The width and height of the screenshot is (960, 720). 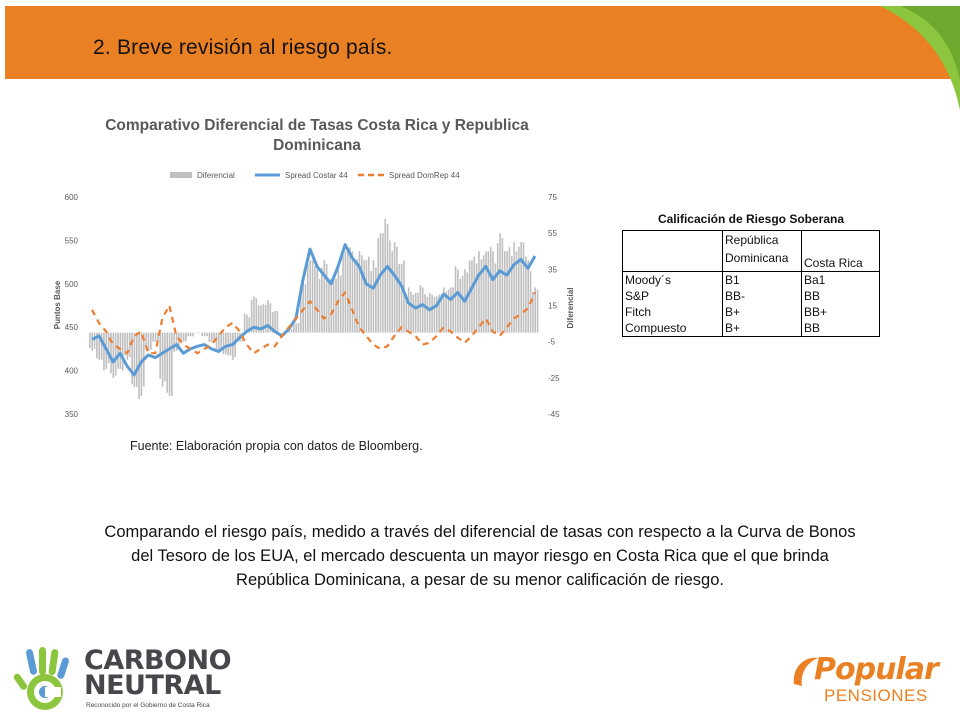 What do you see at coordinates (554, 414) in the screenshot?
I see `y-tick-right: -45` at bounding box center [554, 414].